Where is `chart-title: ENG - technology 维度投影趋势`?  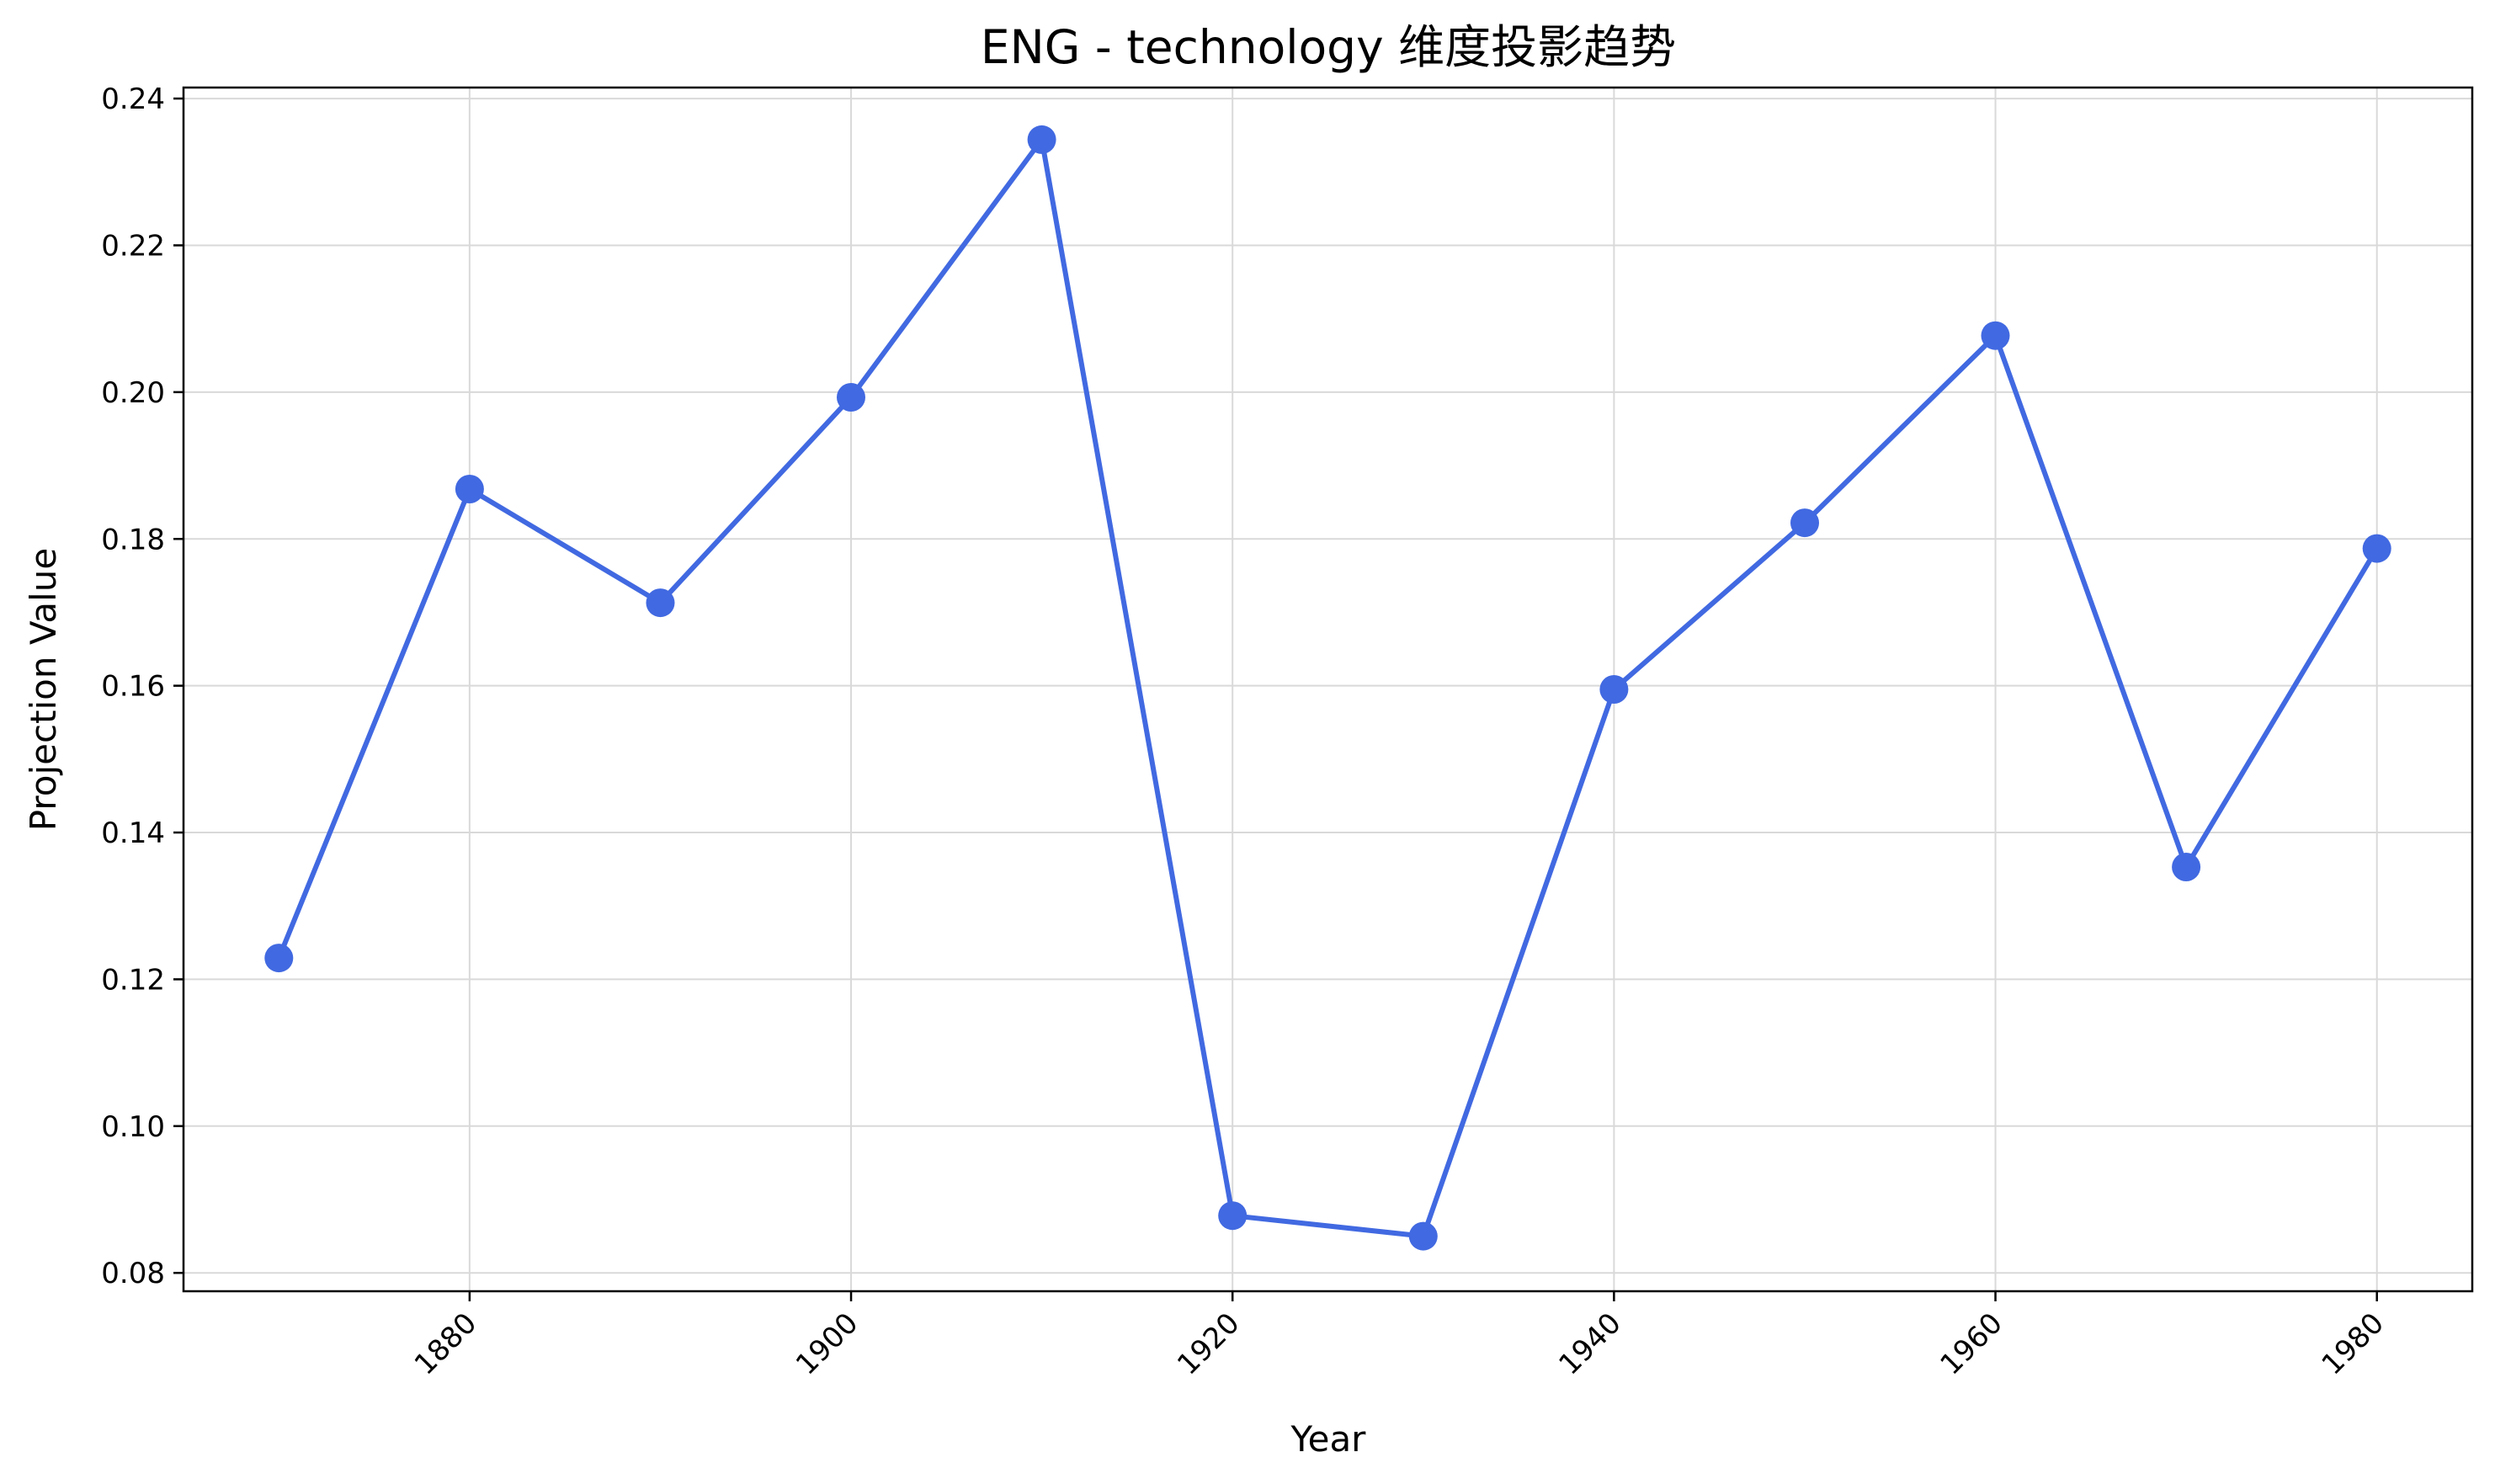
chart-title: ENG - technology 维度投影趋势 is located at coordinates (1328, 47).